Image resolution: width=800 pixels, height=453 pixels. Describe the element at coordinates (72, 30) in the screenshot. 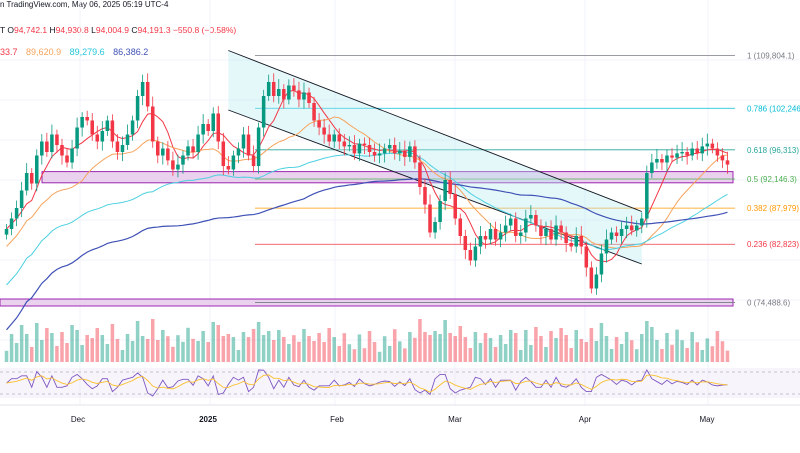

I see `high-value: 94,930.8` at that location.